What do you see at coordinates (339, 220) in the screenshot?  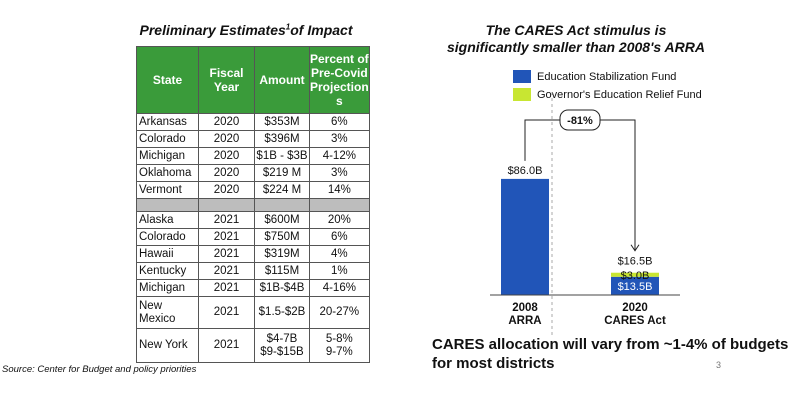 I see `cell-percent: 20%` at bounding box center [339, 220].